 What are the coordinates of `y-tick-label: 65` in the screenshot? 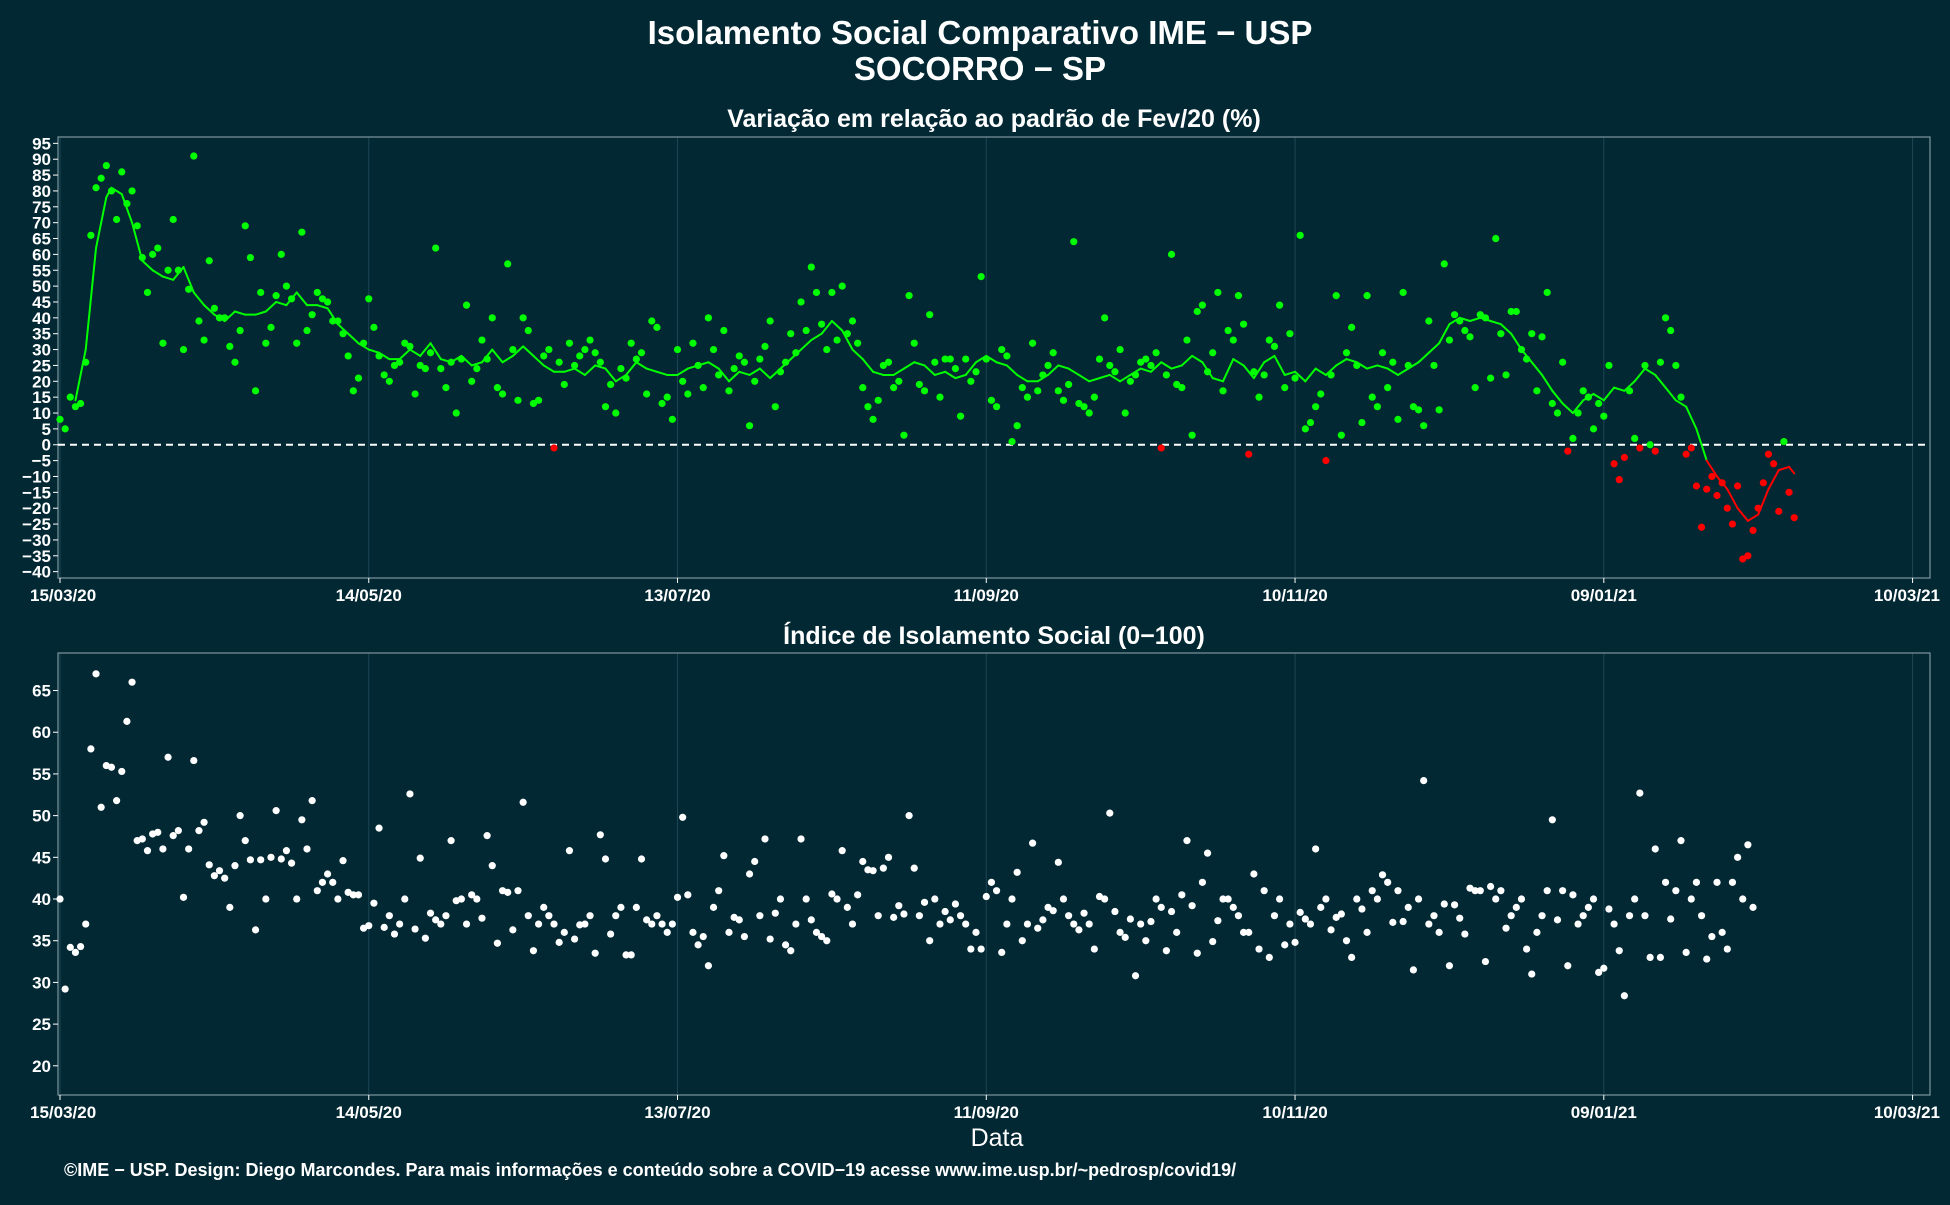 It's located at (41, 239).